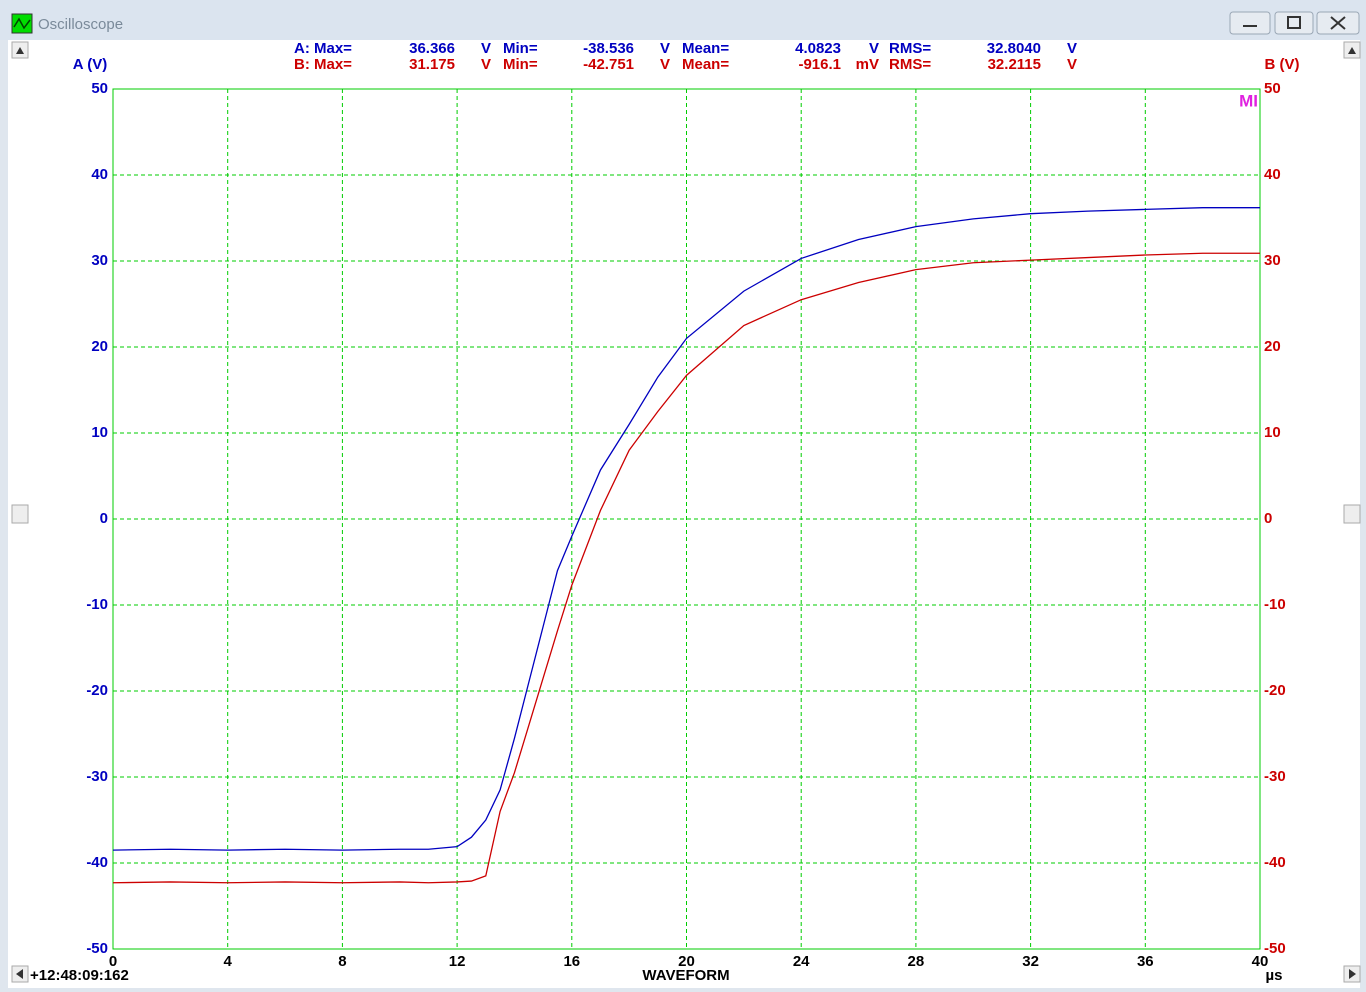 The image size is (1366, 992). Describe the element at coordinates (228, 961) in the screenshot. I see `x-tick-label: 4` at that location.